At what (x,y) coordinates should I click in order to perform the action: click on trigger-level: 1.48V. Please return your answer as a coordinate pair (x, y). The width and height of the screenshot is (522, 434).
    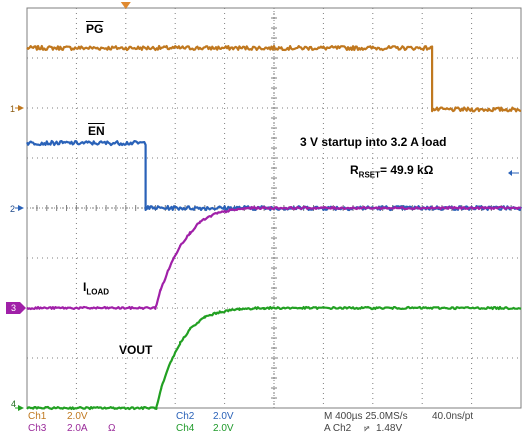
    Looking at the image, I should click on (389, 428).